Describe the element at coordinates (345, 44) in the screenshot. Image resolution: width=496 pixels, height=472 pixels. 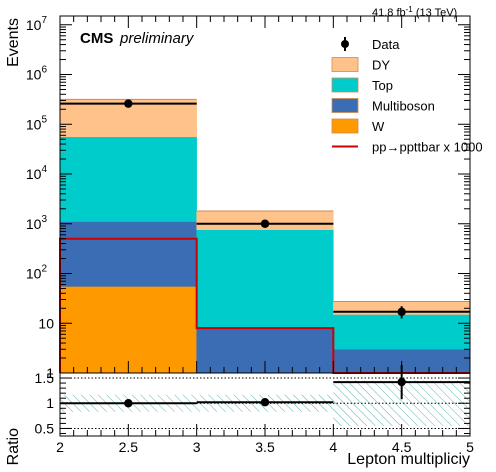
I see `legend-marker-data` at that location.